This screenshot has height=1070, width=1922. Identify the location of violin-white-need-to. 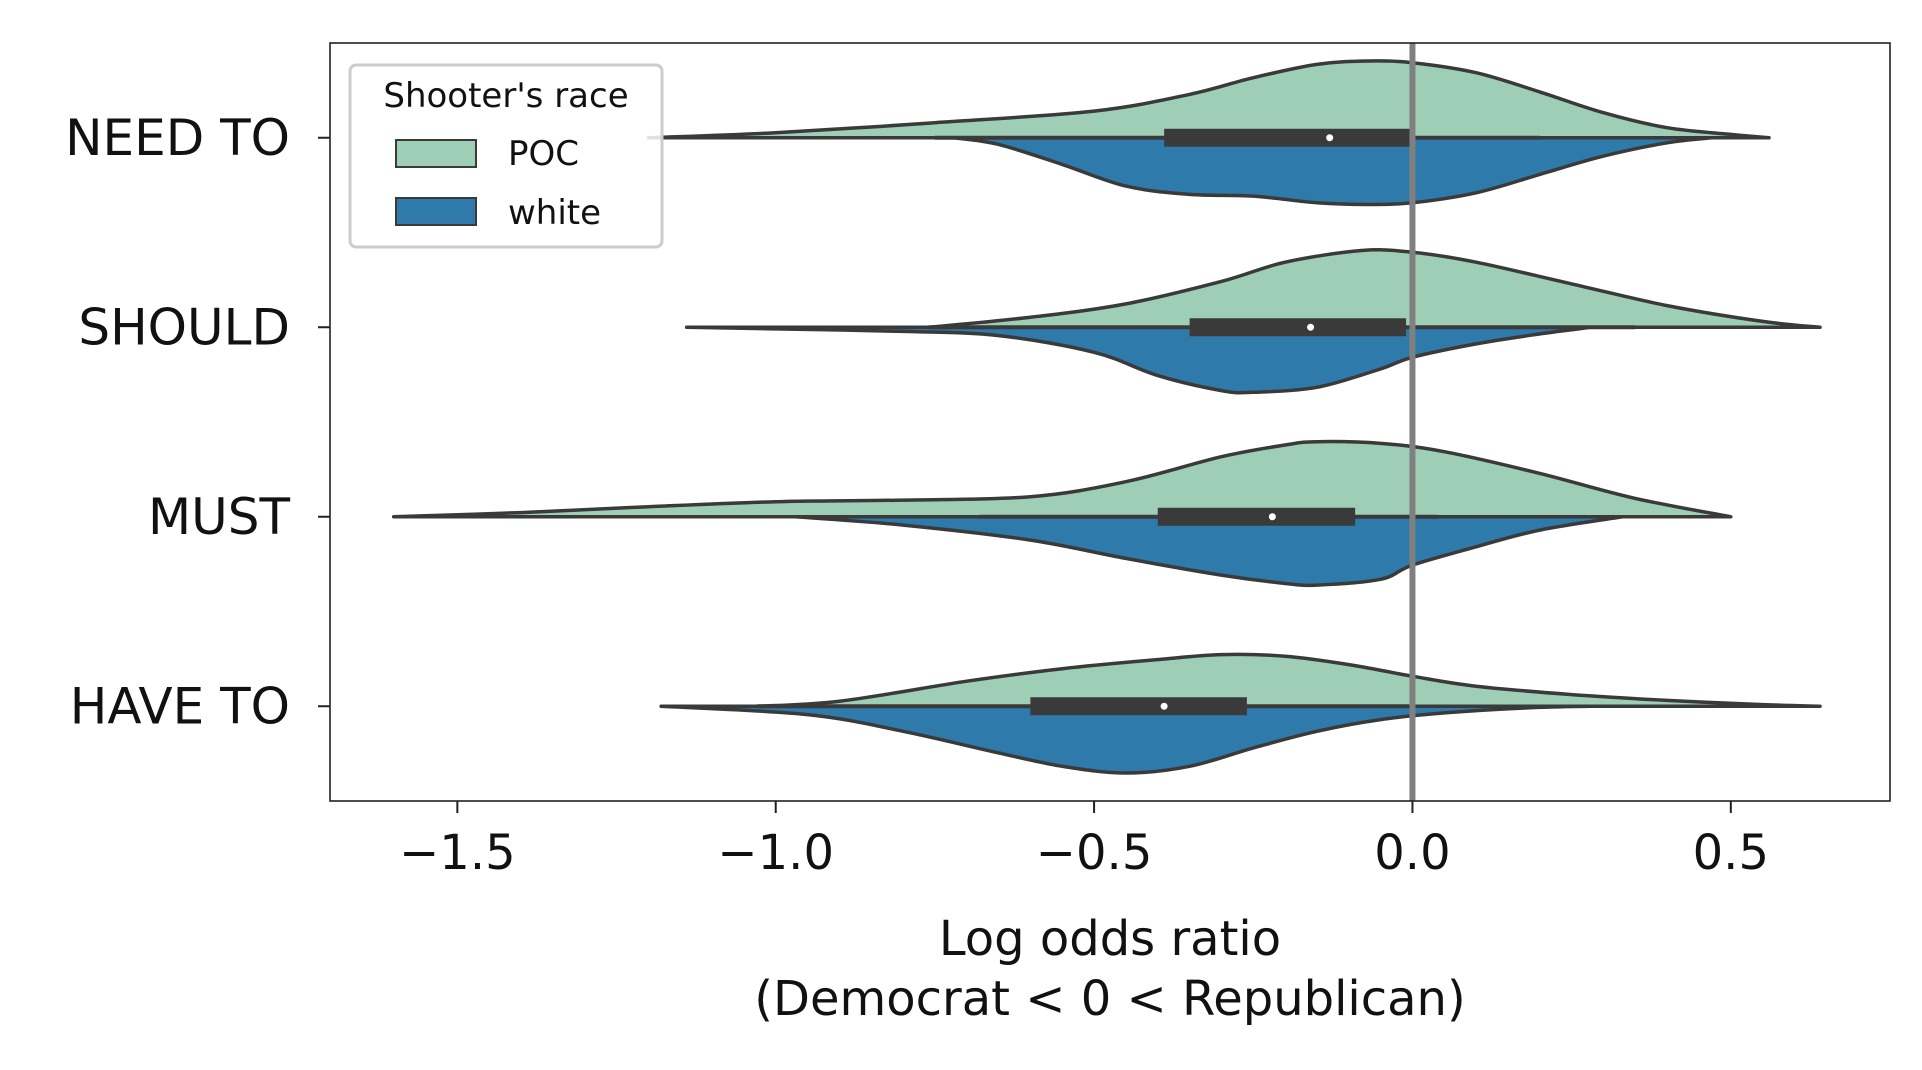
(1333, 171).